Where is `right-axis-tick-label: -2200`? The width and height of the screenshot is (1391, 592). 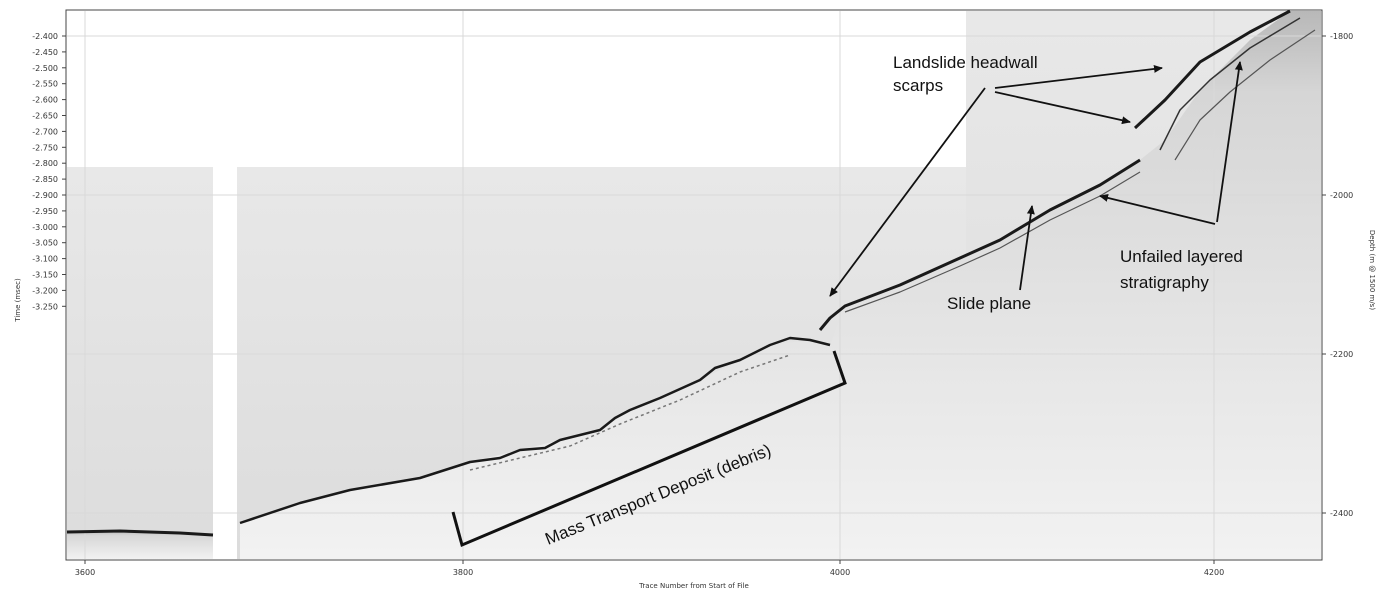
right-axis-tick-label: -2200 is located at coordinates (1341, 354).